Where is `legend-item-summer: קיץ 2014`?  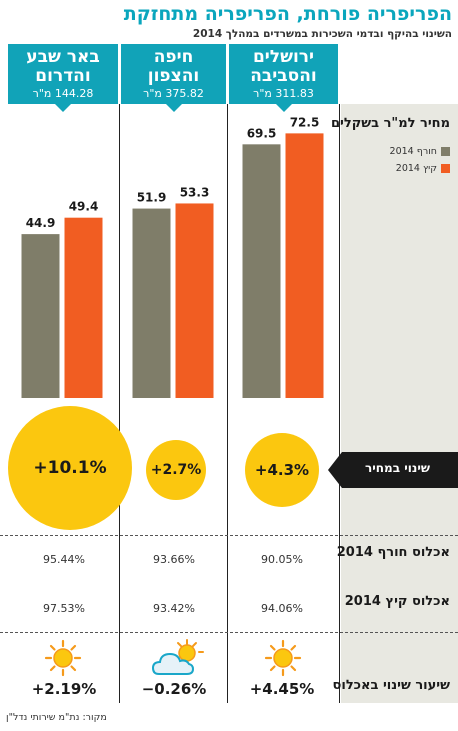 legend-item-summer: קיץ 2014 is located at coordinates (423, 168).